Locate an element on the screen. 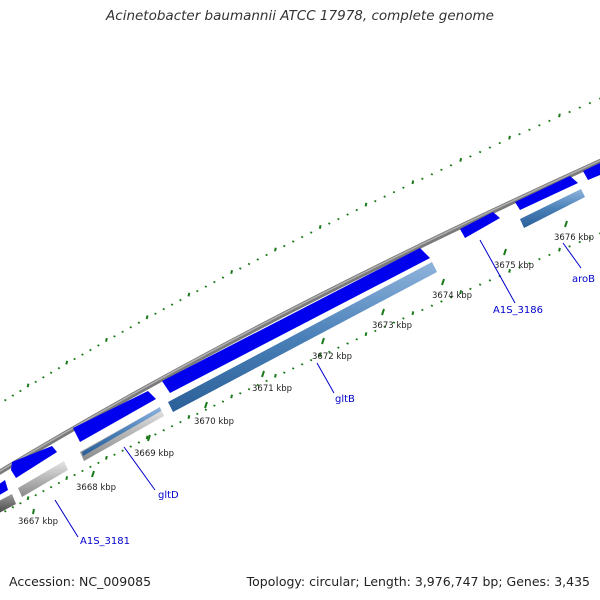 The height and width of the screenshot is (600, 600). tick-label: 3674 kbp is located at coordinates (452, 296).